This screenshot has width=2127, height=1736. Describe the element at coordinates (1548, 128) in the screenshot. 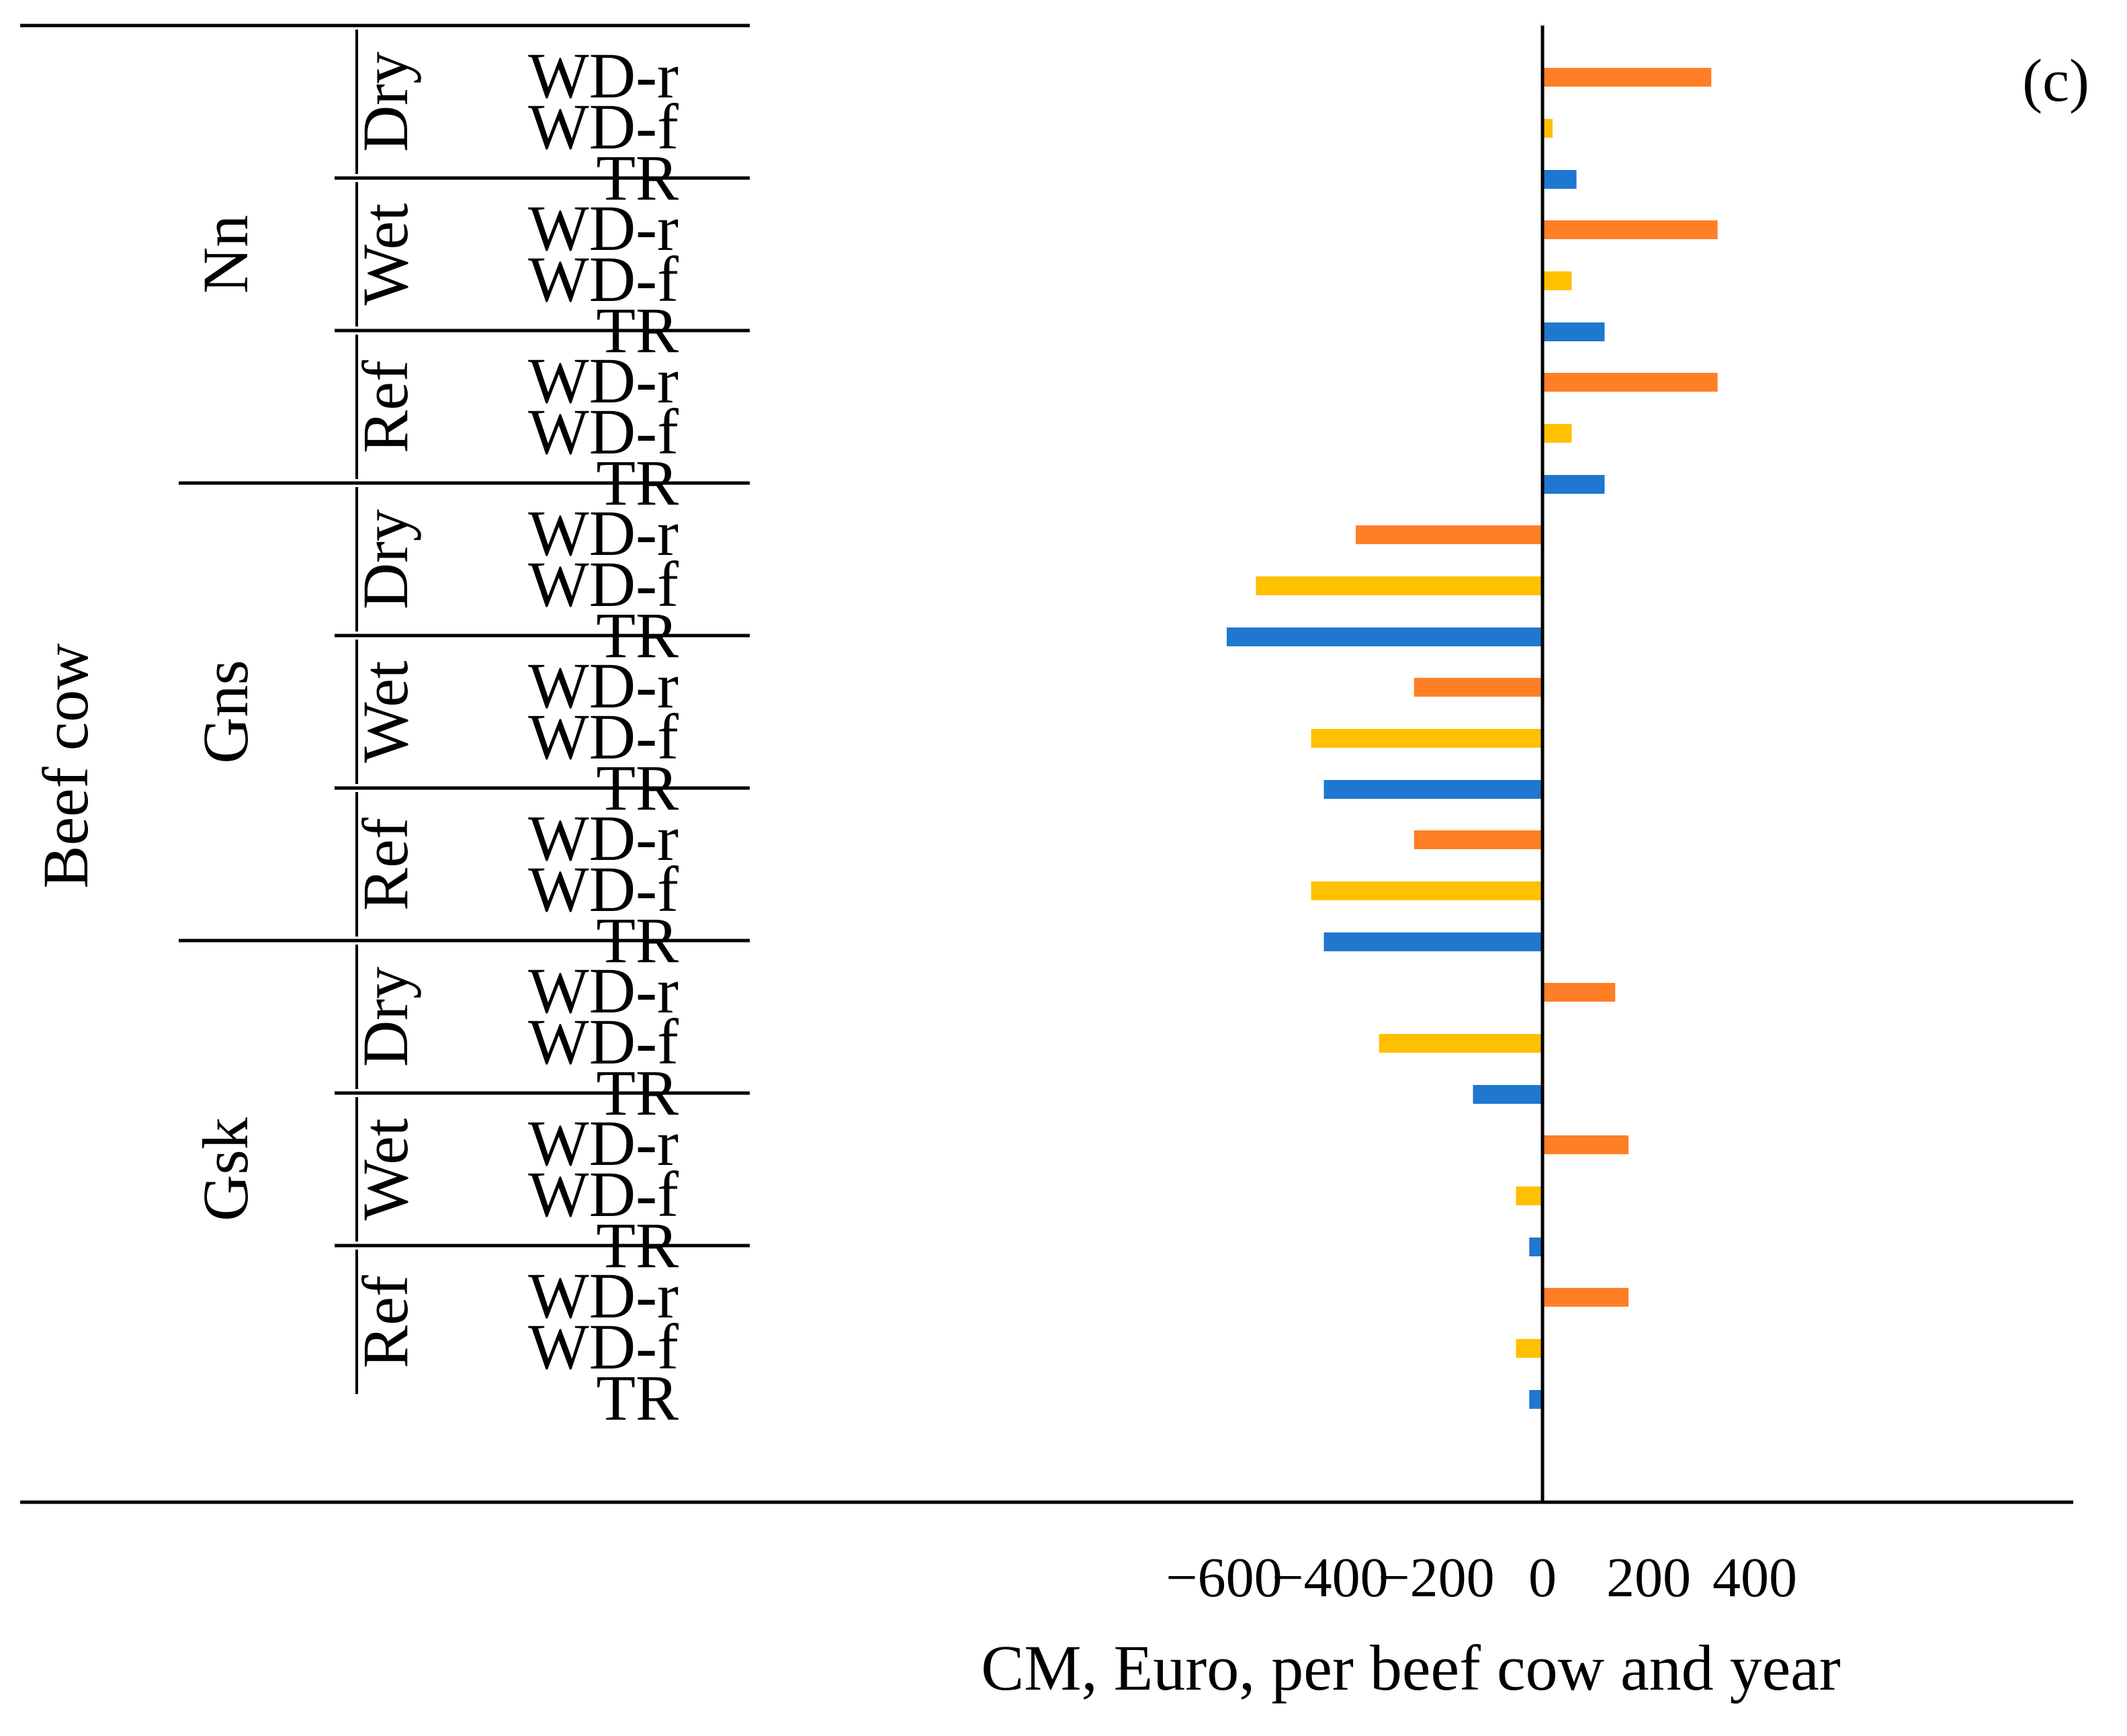

I see `bar-nn-dry-wd-f` at that location.